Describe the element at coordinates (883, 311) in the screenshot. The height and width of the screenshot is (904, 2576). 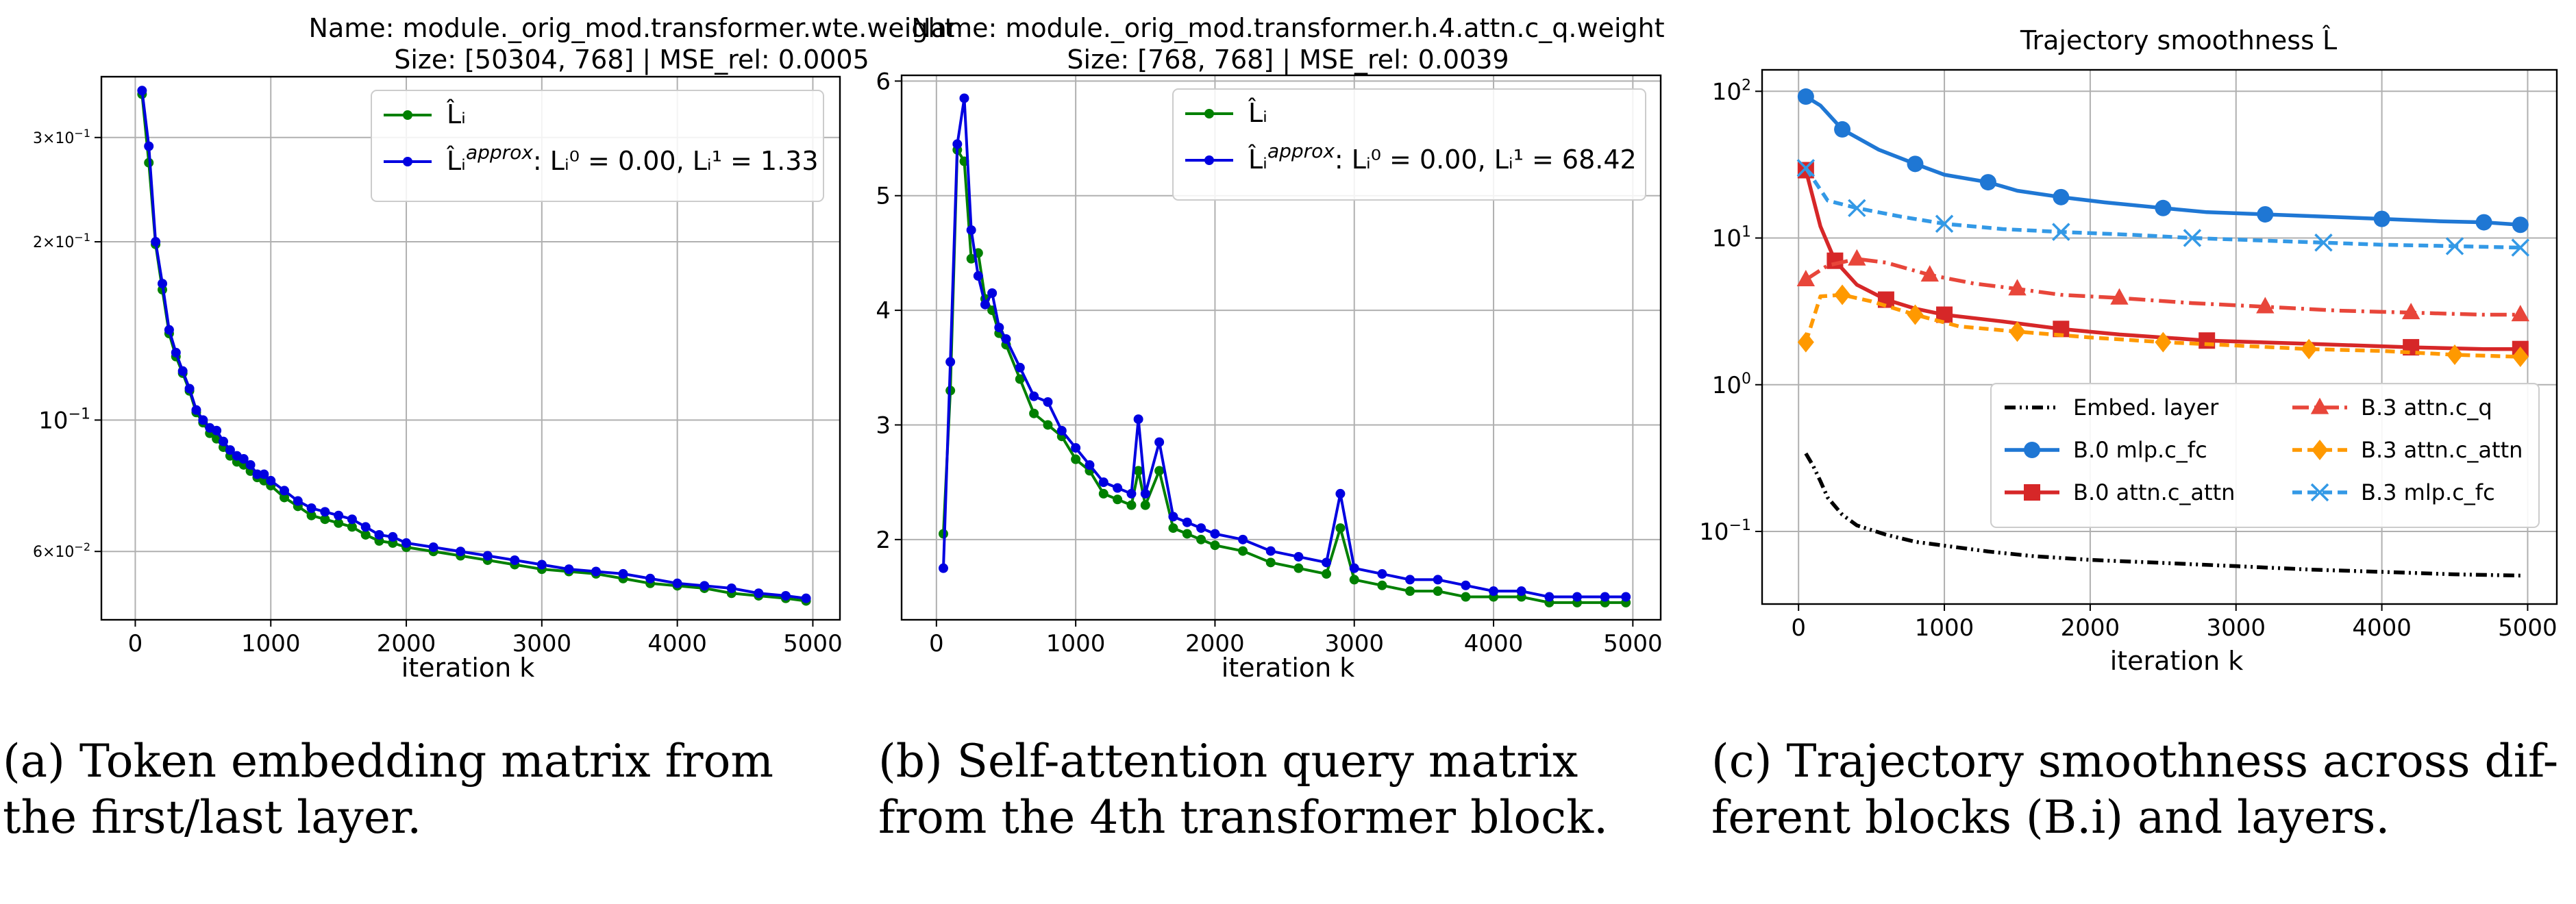
I see `ytick-label: 4` at that location.